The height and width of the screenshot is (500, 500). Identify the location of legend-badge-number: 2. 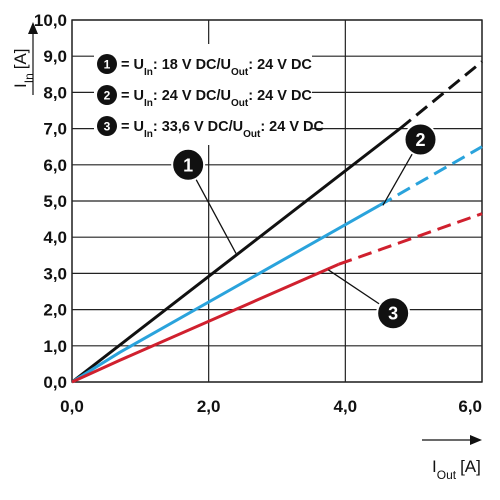
(107, 96).